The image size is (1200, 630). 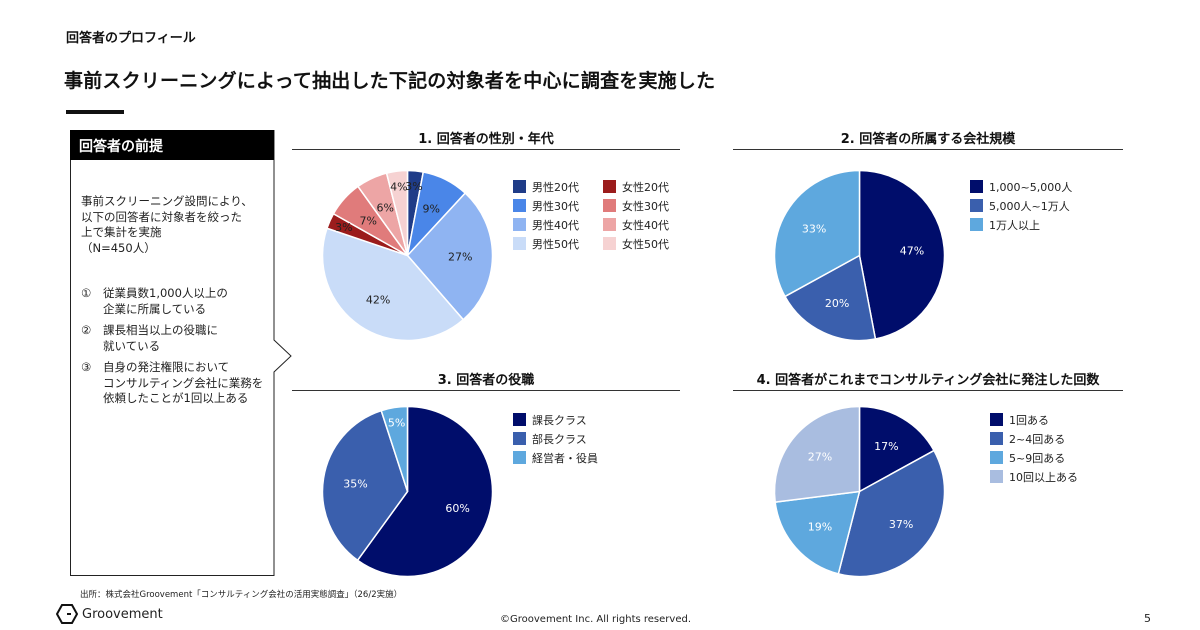 What do you see at coordinates (430, 208) in the screenshot?
I see `pie-data-label: 9%` at bounding box center [430, 208].